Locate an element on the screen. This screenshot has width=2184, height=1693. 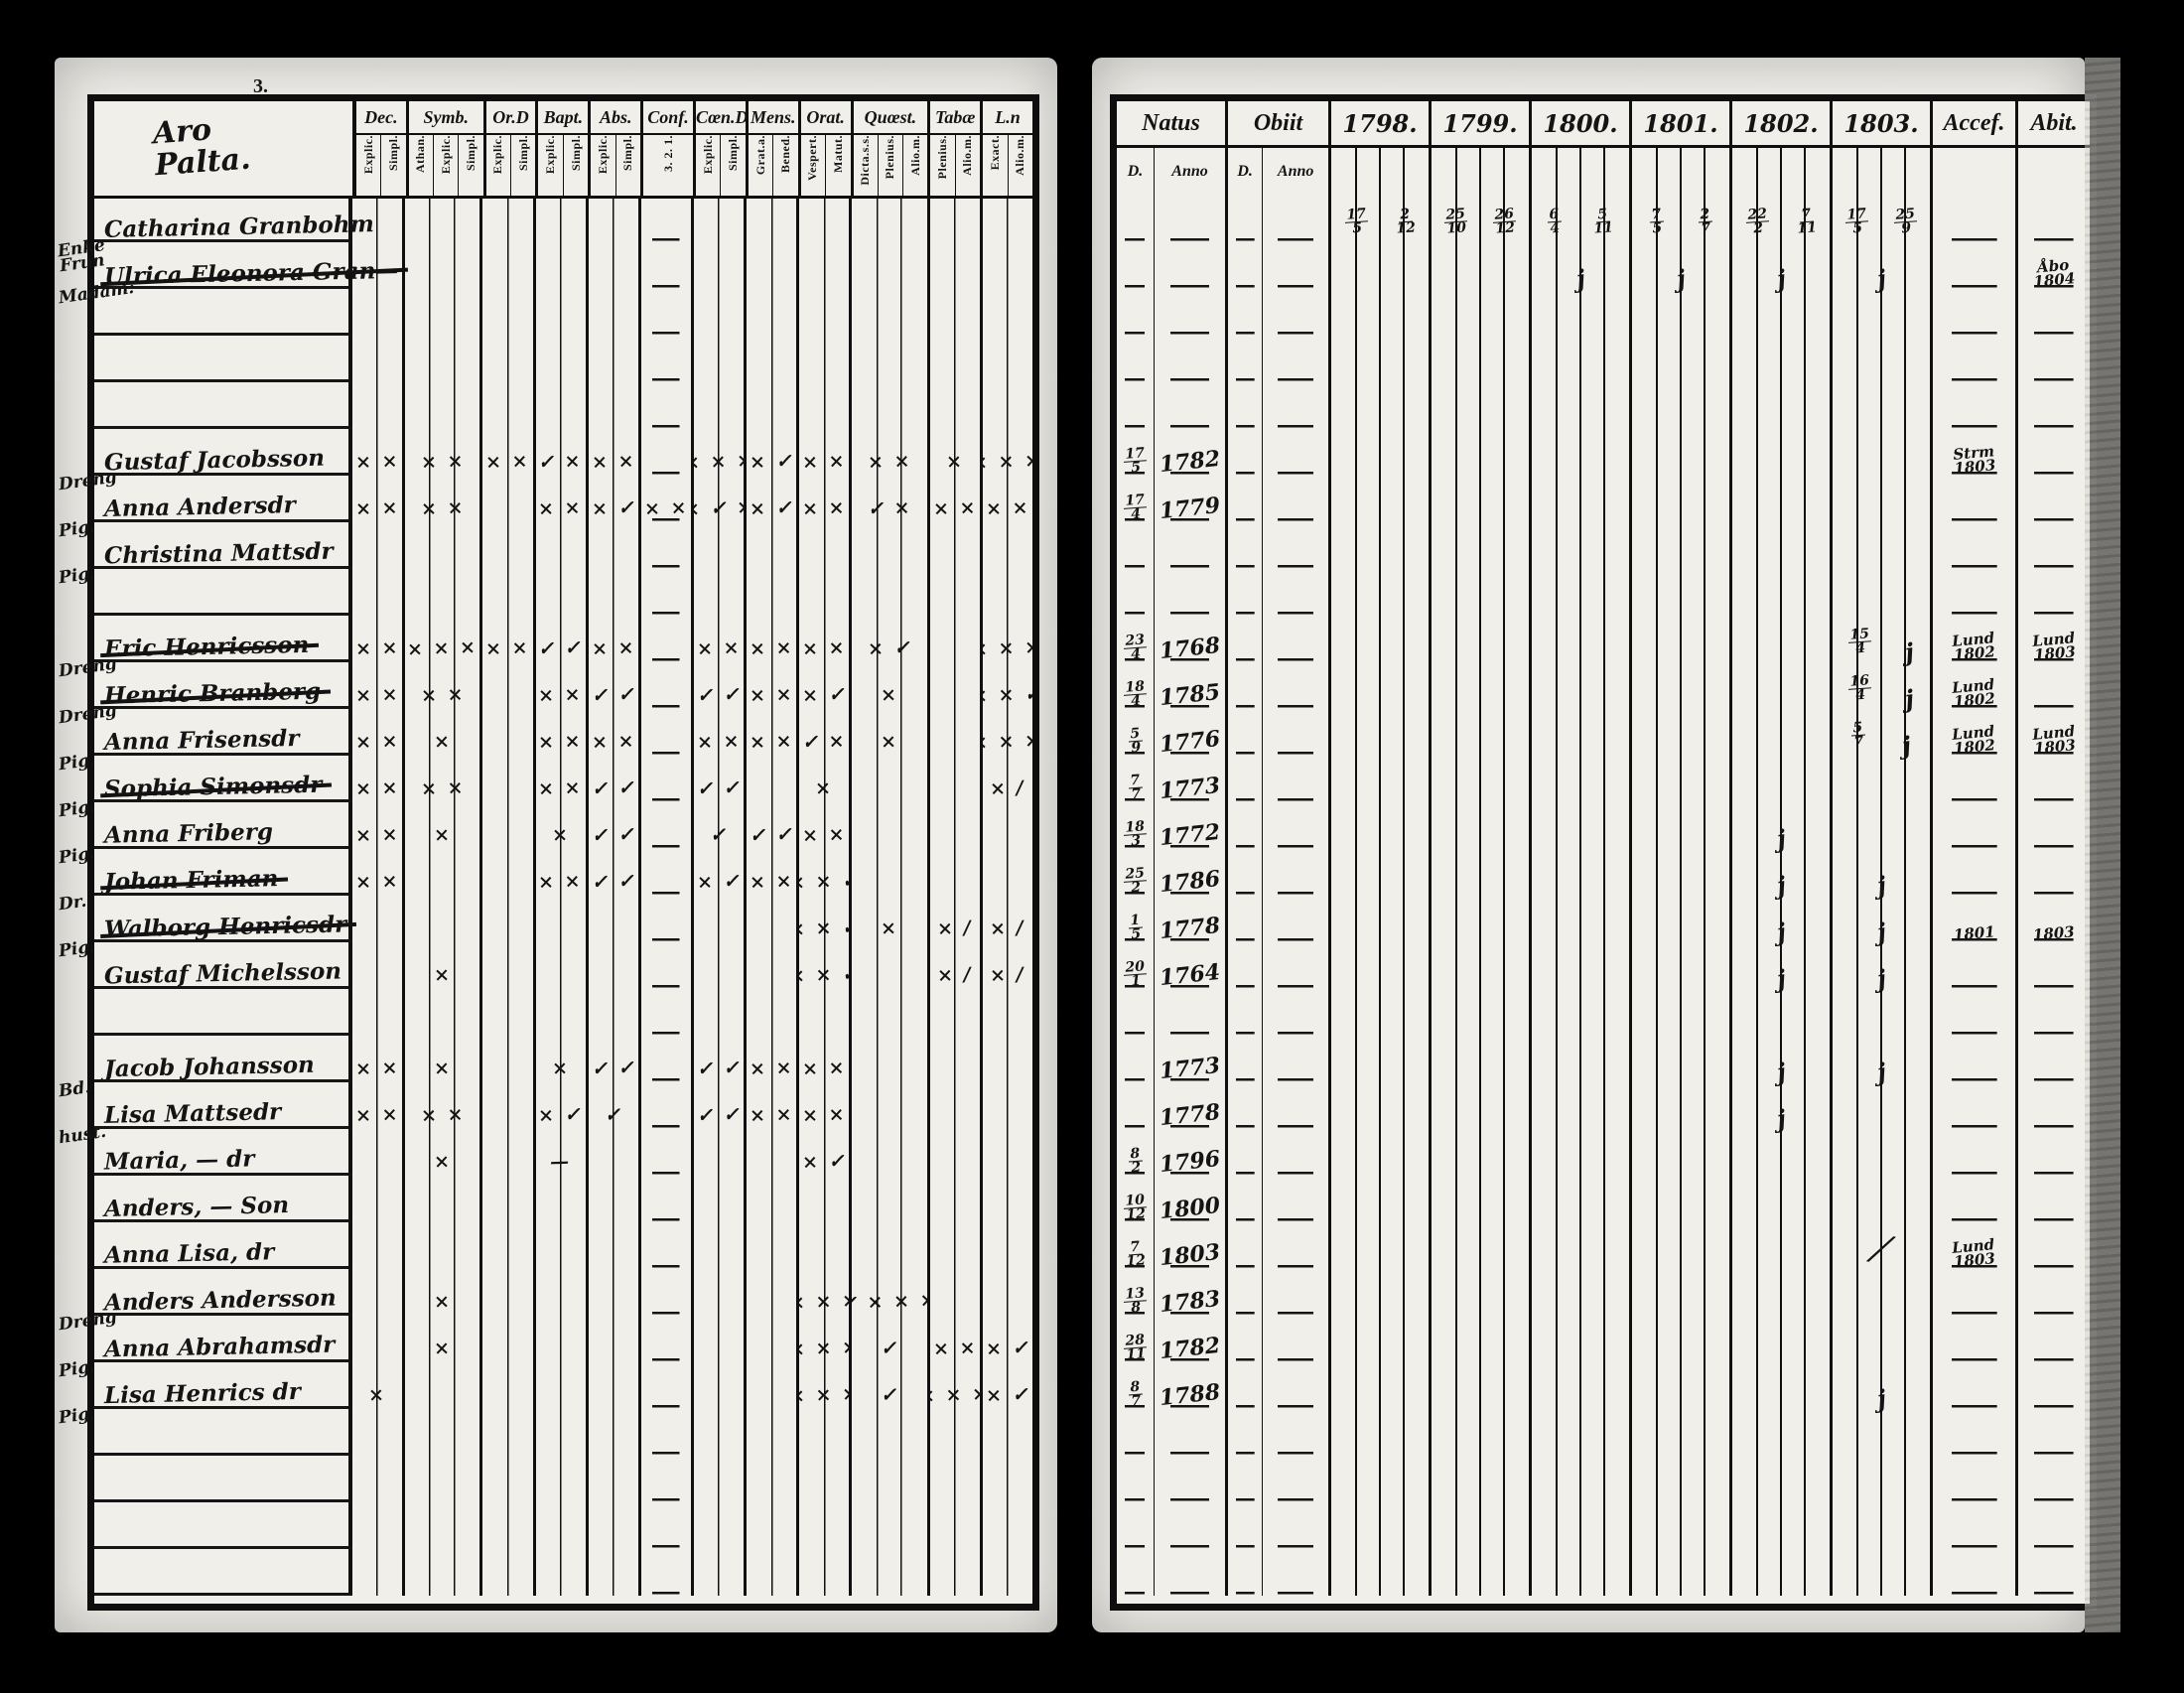
person-name: Anders, — Son is located at coordinates (196, 1207).